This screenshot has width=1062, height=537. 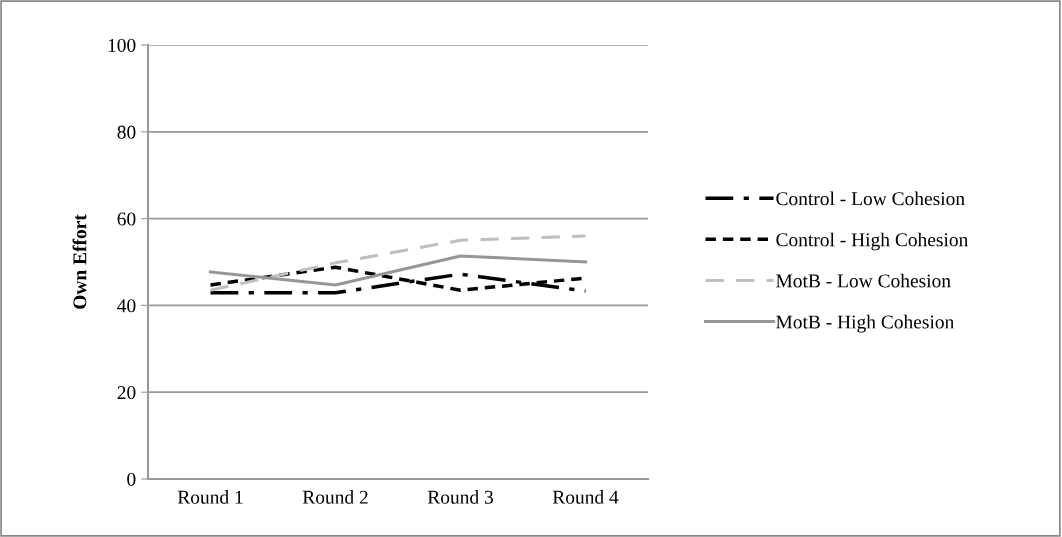 What do you see at coordinates (585, 497) in the screenshot?
I see `x-tick-label: Round 4` at bounding box center [585, 497].